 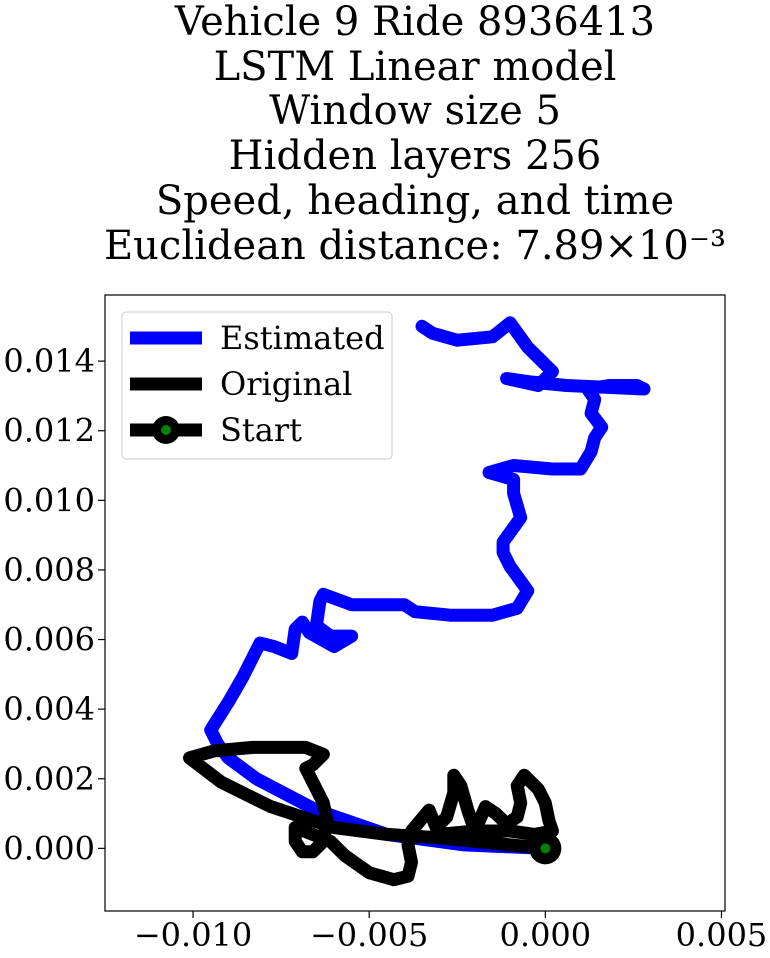 I want to click on x-tick-label: 0.005, so click(x=722, y=935).